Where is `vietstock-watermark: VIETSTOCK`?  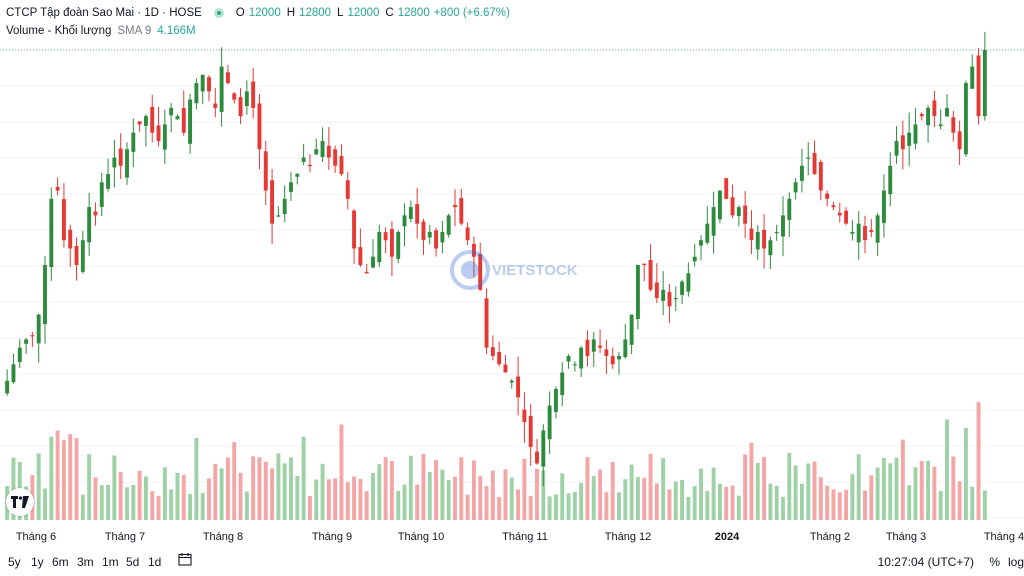 vietstock-watermark: VIETSTOCK is located at coordinates (521, 270).